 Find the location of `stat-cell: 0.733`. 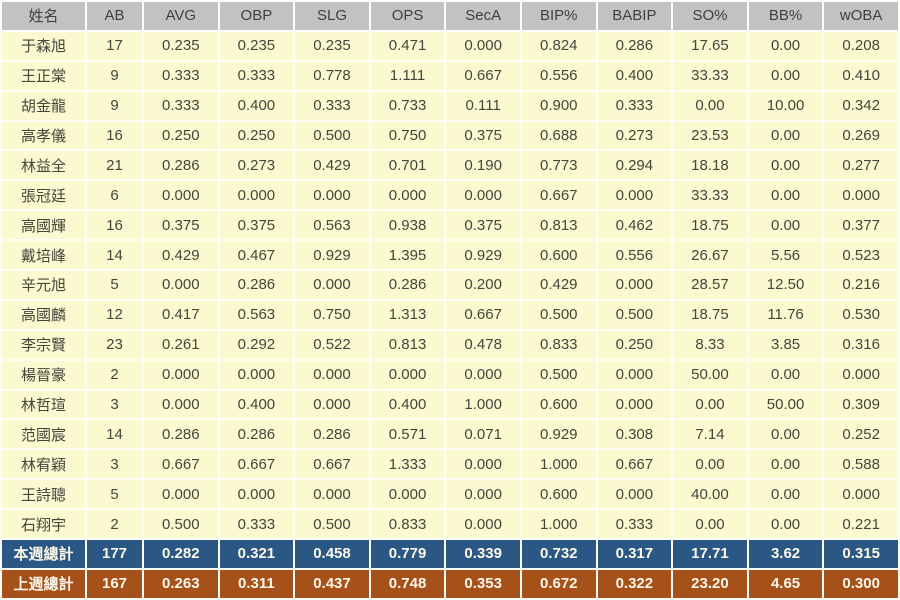

stat-cell: 0.733 is located at coordinates (407, 105).